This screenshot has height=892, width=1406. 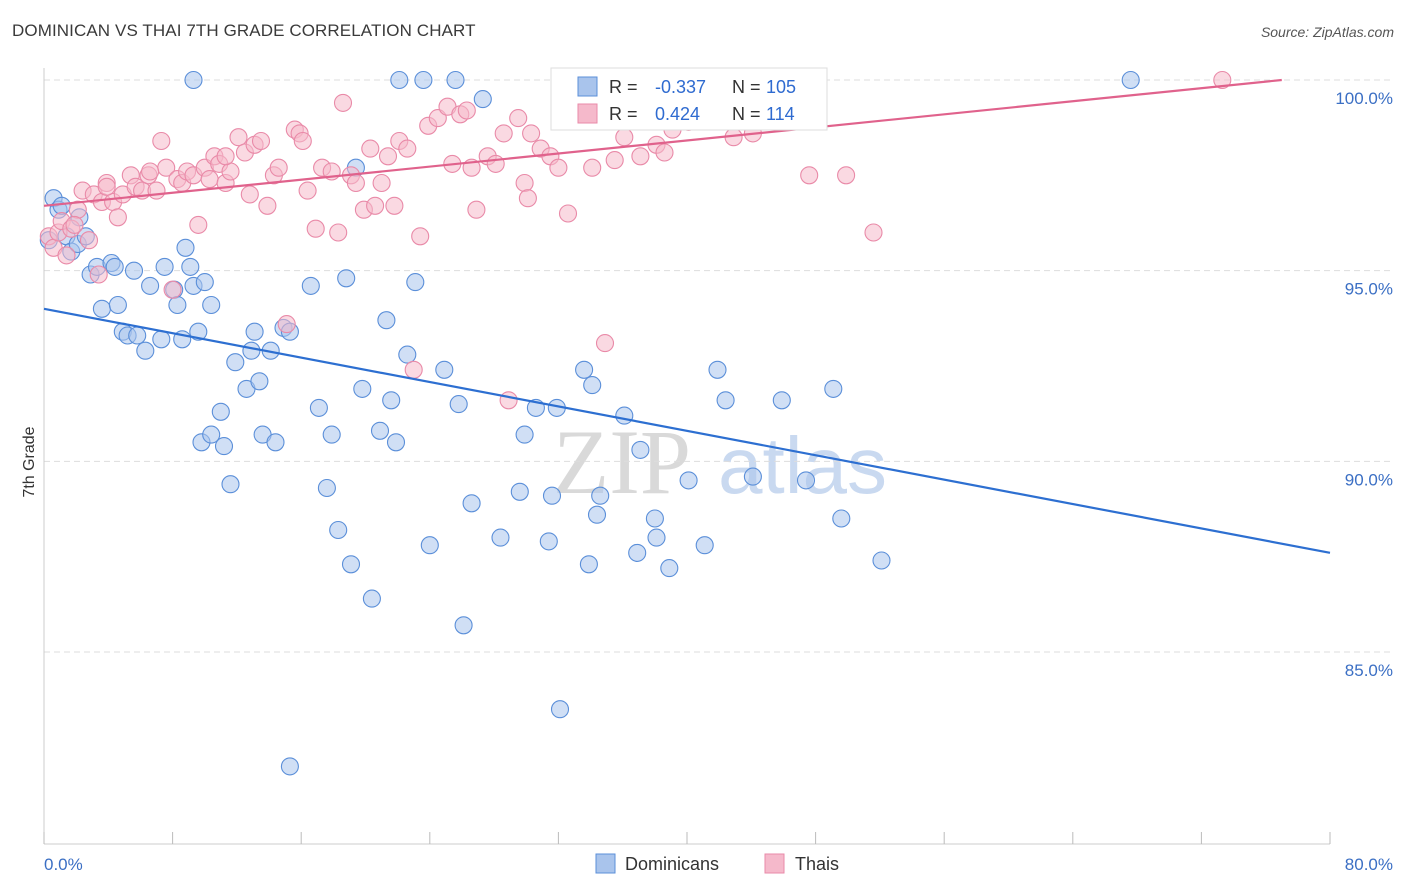 I want to click on legend-n-dominicans: 105, so click(x=781, y=87).